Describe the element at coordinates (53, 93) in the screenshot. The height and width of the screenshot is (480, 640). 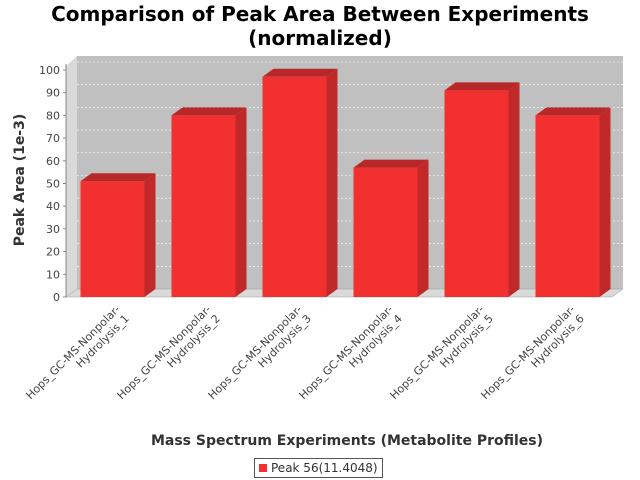
I see `y-tick-label: 90` at that location.